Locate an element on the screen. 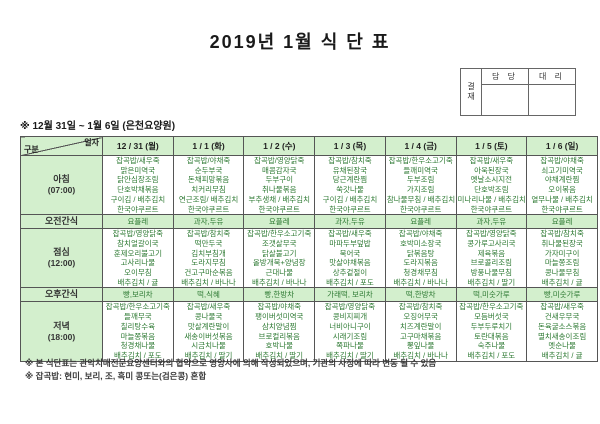 The image size is (600, 424). menu-item: 호박나물 is located at coordinates (279, 346).